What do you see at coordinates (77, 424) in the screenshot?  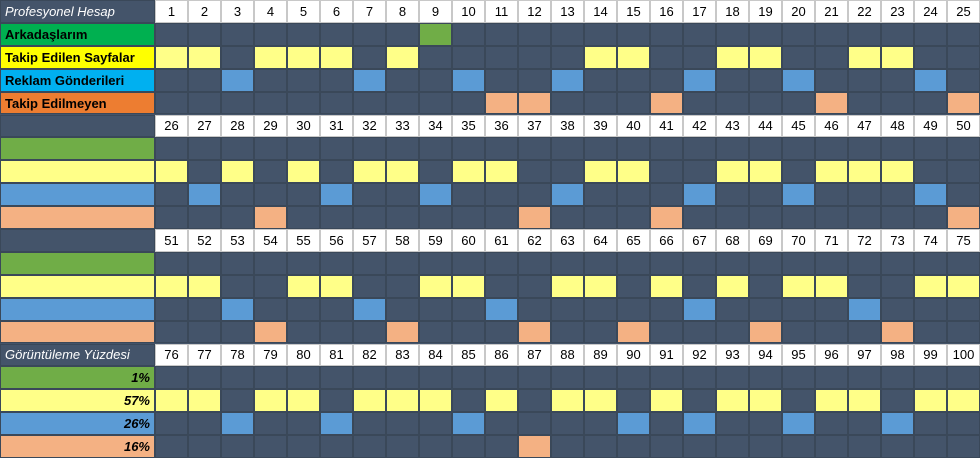 I see `row-percent: 26%` at bounding box center [77, 424].